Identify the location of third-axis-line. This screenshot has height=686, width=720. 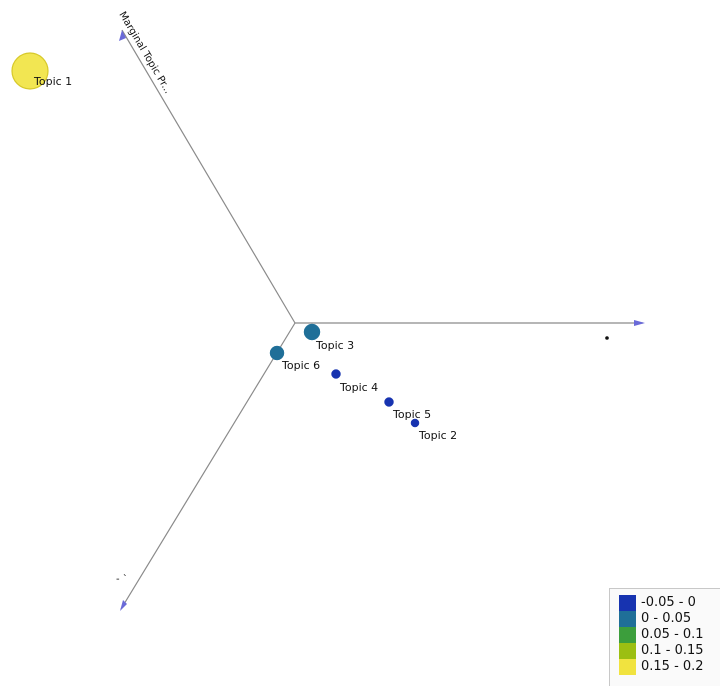
(208, 466).